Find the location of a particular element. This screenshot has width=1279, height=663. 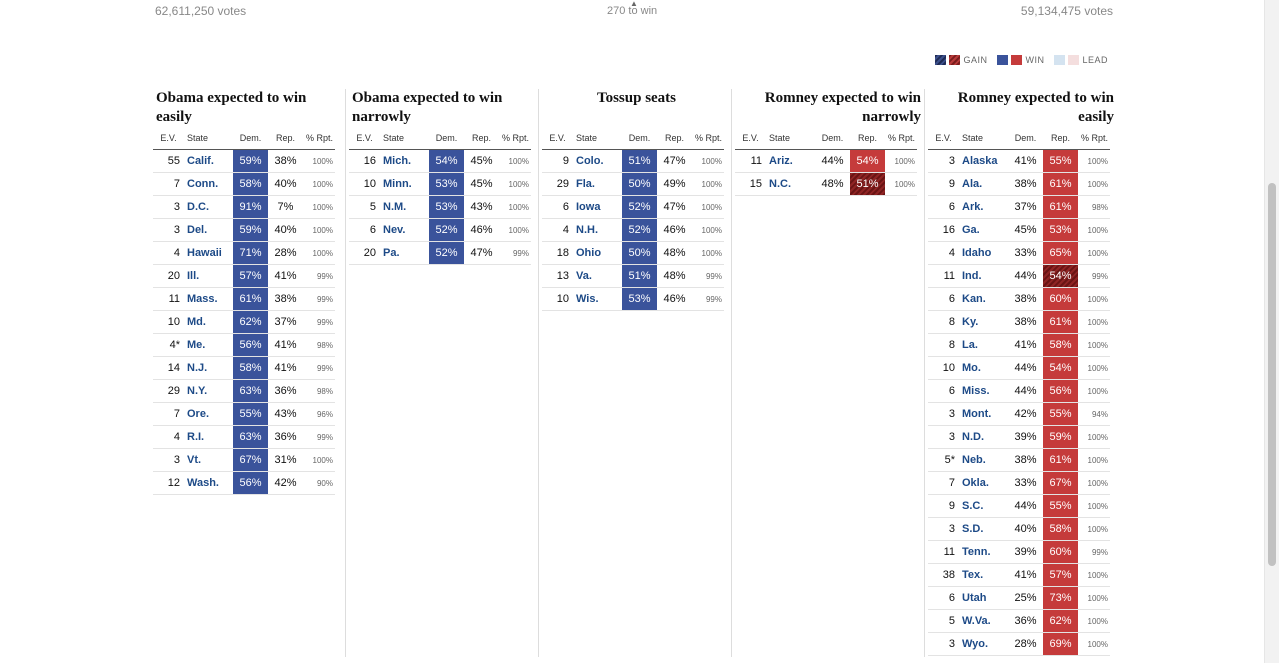

rep-pct: 43% is located at coordinates (481, 207).